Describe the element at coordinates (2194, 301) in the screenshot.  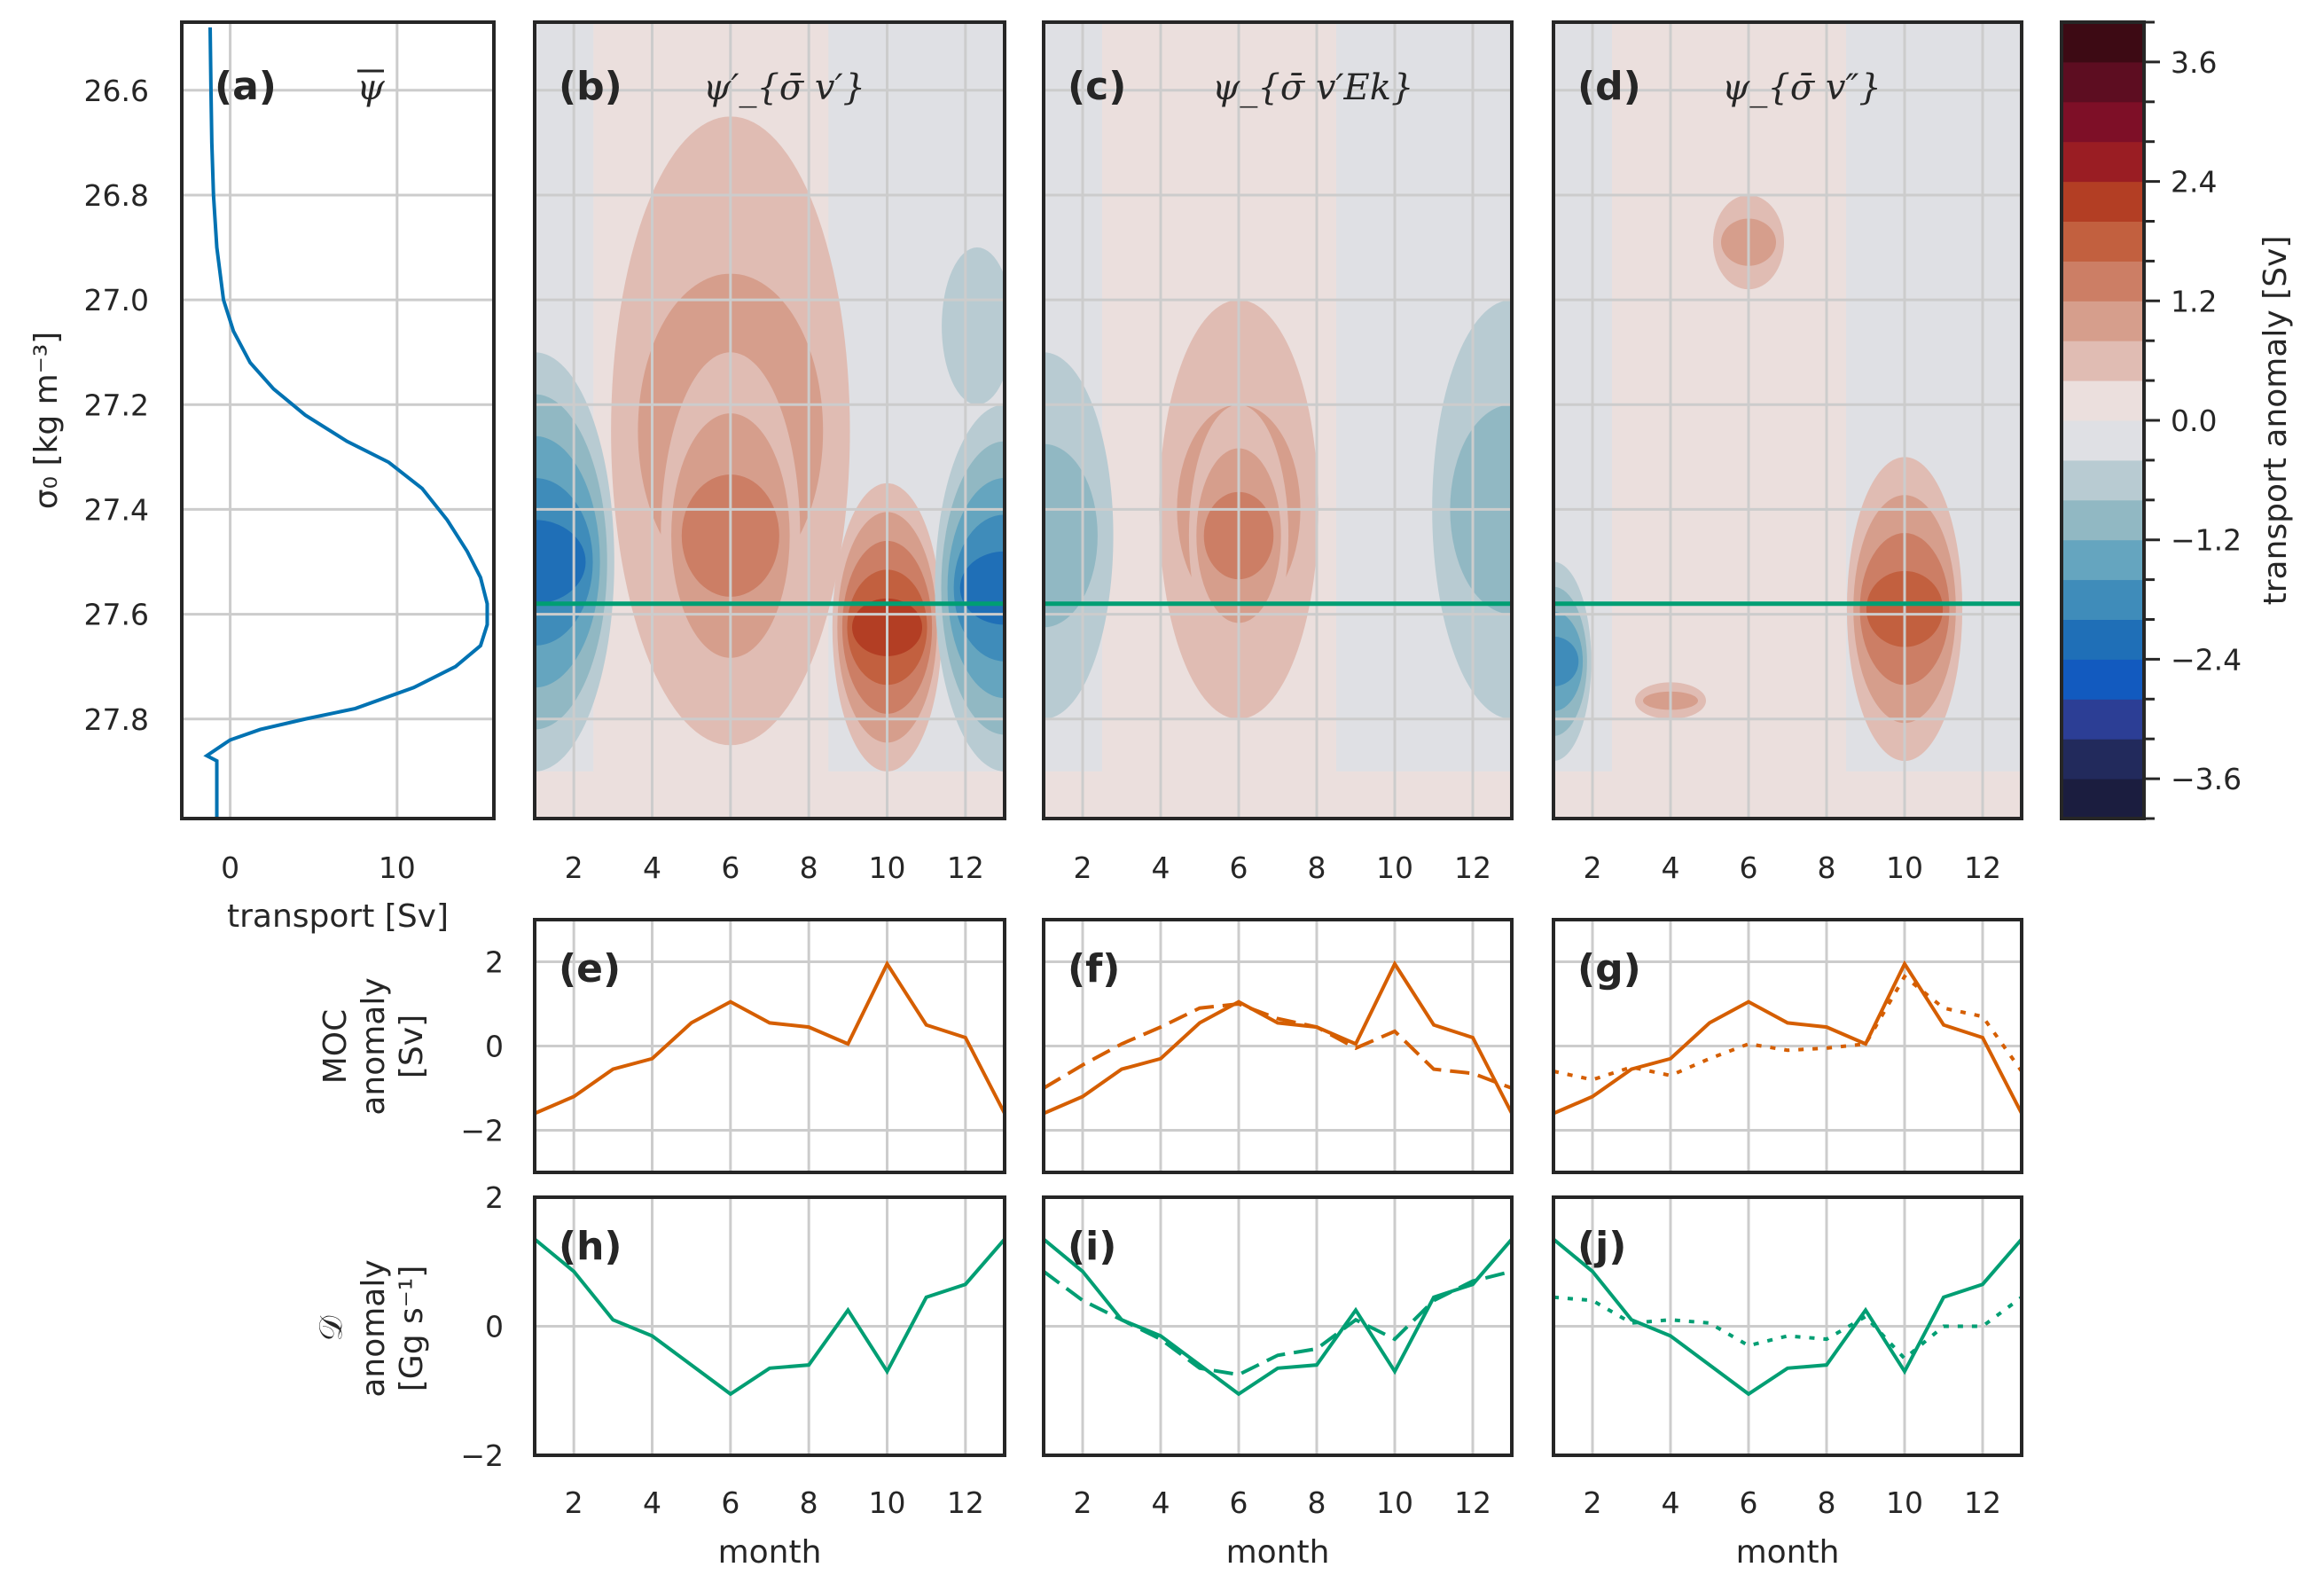
I see `colorbar-tick-label: 1.2` at that location.